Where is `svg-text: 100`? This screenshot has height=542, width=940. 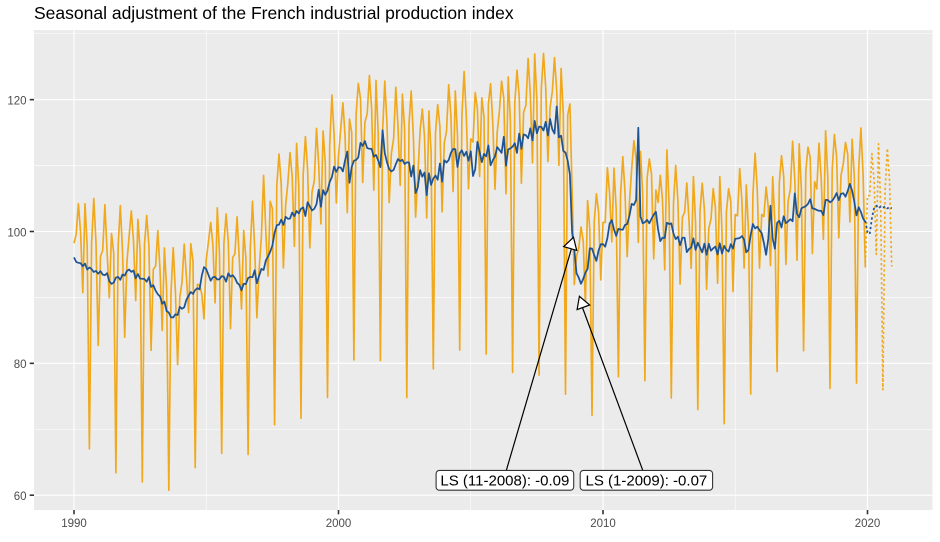
svg-text: 100 is located at coordinates (16, 233).